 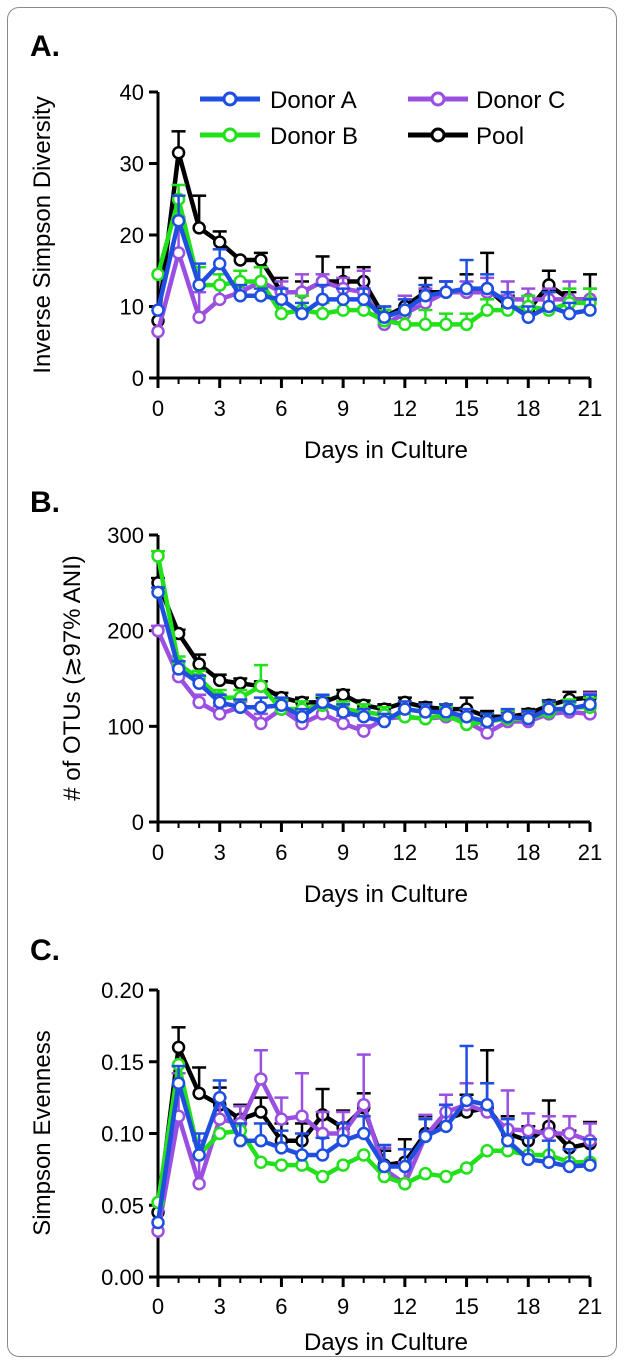 What do you see at coordinates (520, 100) in the screenshot?
I see `legend-label-donor-c: Donor C` at bounding box center [520, 100].